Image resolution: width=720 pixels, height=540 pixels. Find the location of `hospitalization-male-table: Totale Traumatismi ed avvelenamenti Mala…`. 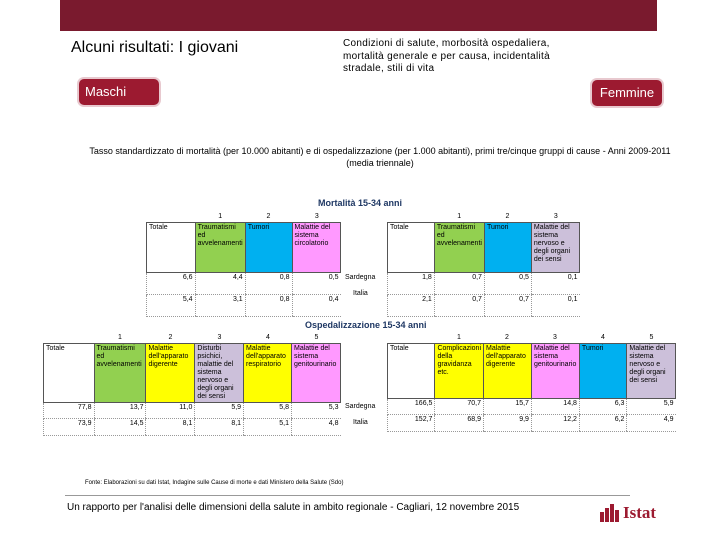

hospitalization-male-table: Totale Traumatismi ed avvelenamenti Mala… is located at coordinates (192, 389).